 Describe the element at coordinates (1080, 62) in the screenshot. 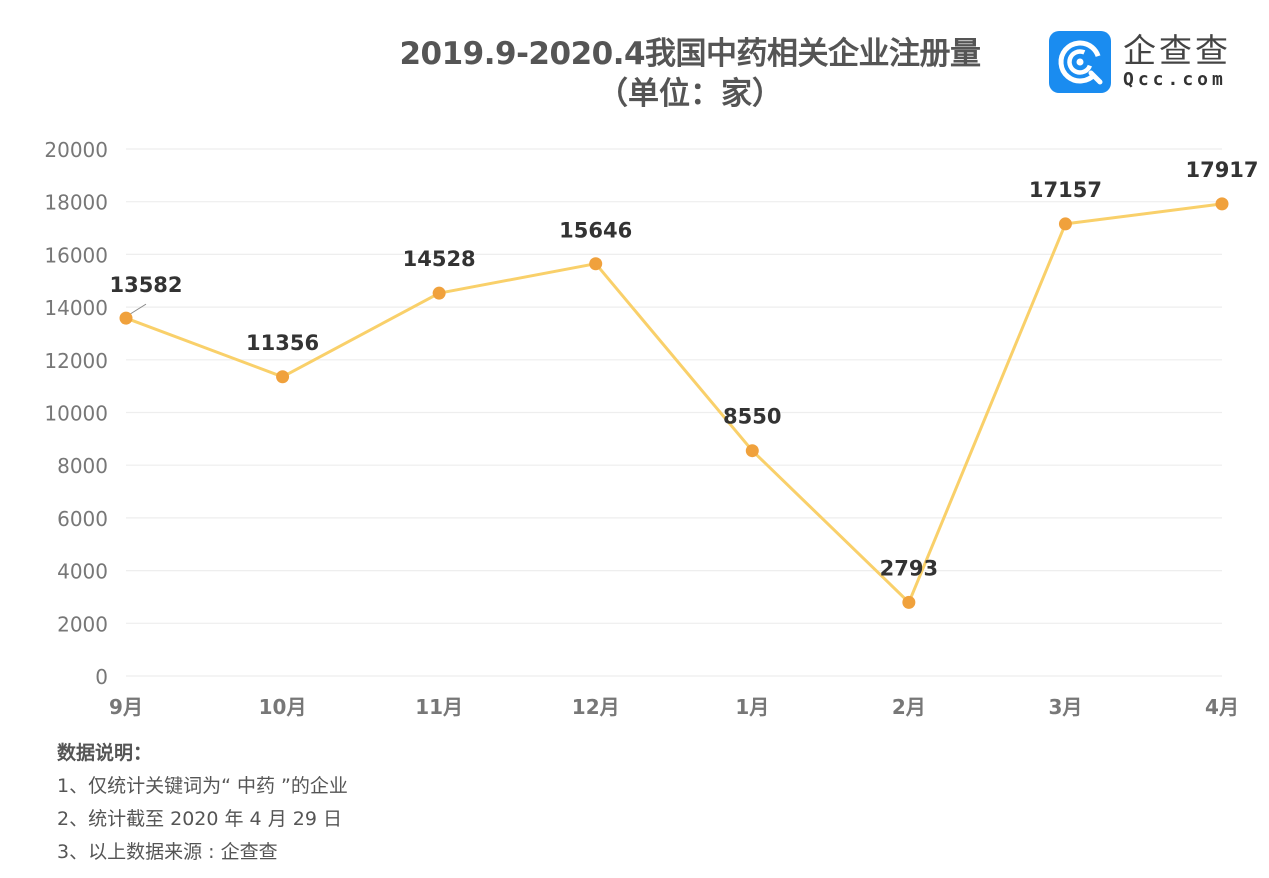

I see `qcc-logo-icon` at that location.